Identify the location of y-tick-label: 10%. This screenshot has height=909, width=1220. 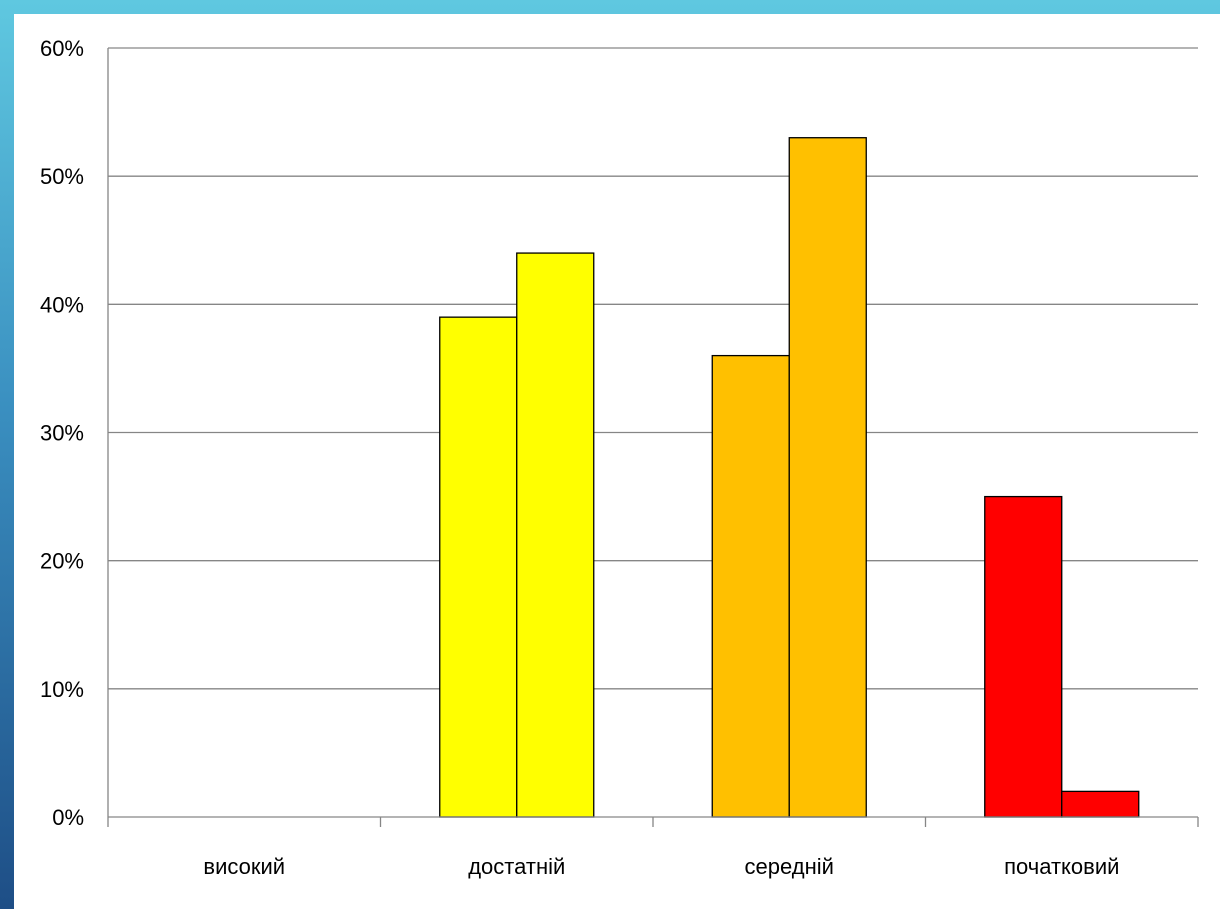
(62, 689).